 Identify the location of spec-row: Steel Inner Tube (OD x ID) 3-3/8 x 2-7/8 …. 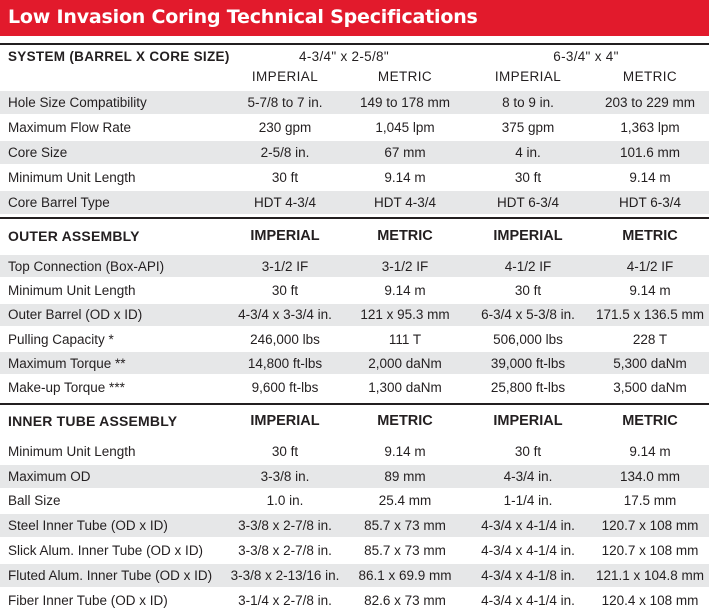
(354, 526).